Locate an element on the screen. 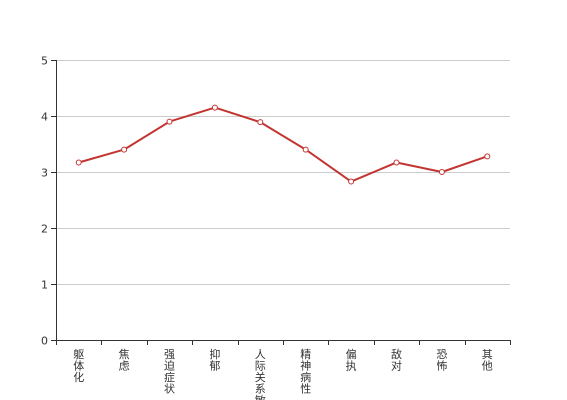  series-layer is located at coordinates (283, 144).